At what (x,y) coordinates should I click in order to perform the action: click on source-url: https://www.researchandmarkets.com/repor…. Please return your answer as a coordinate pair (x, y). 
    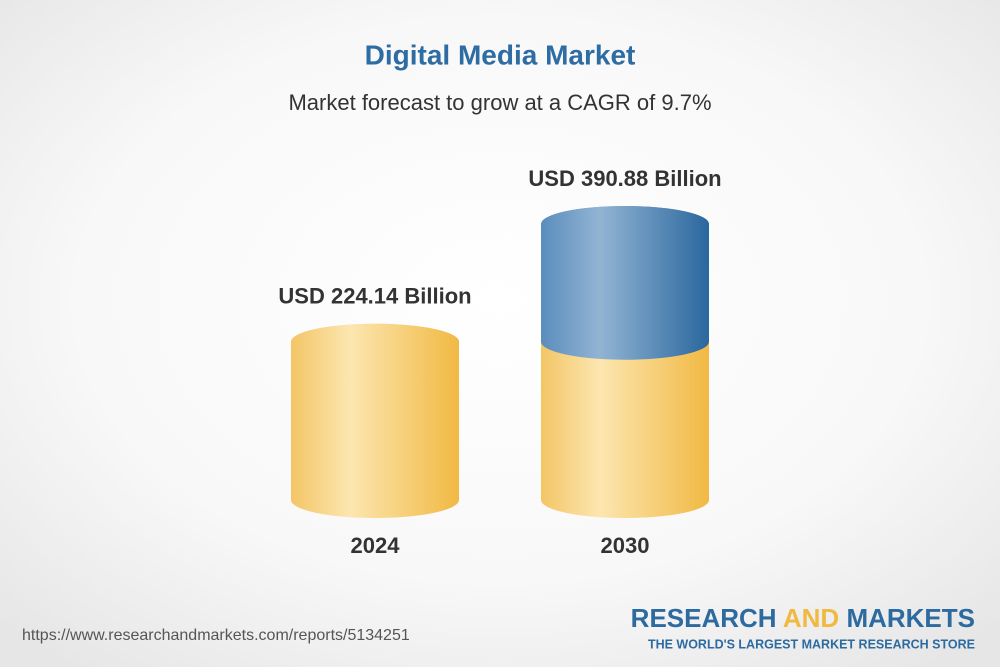
    Looking at the image, I should click on (216, 635).